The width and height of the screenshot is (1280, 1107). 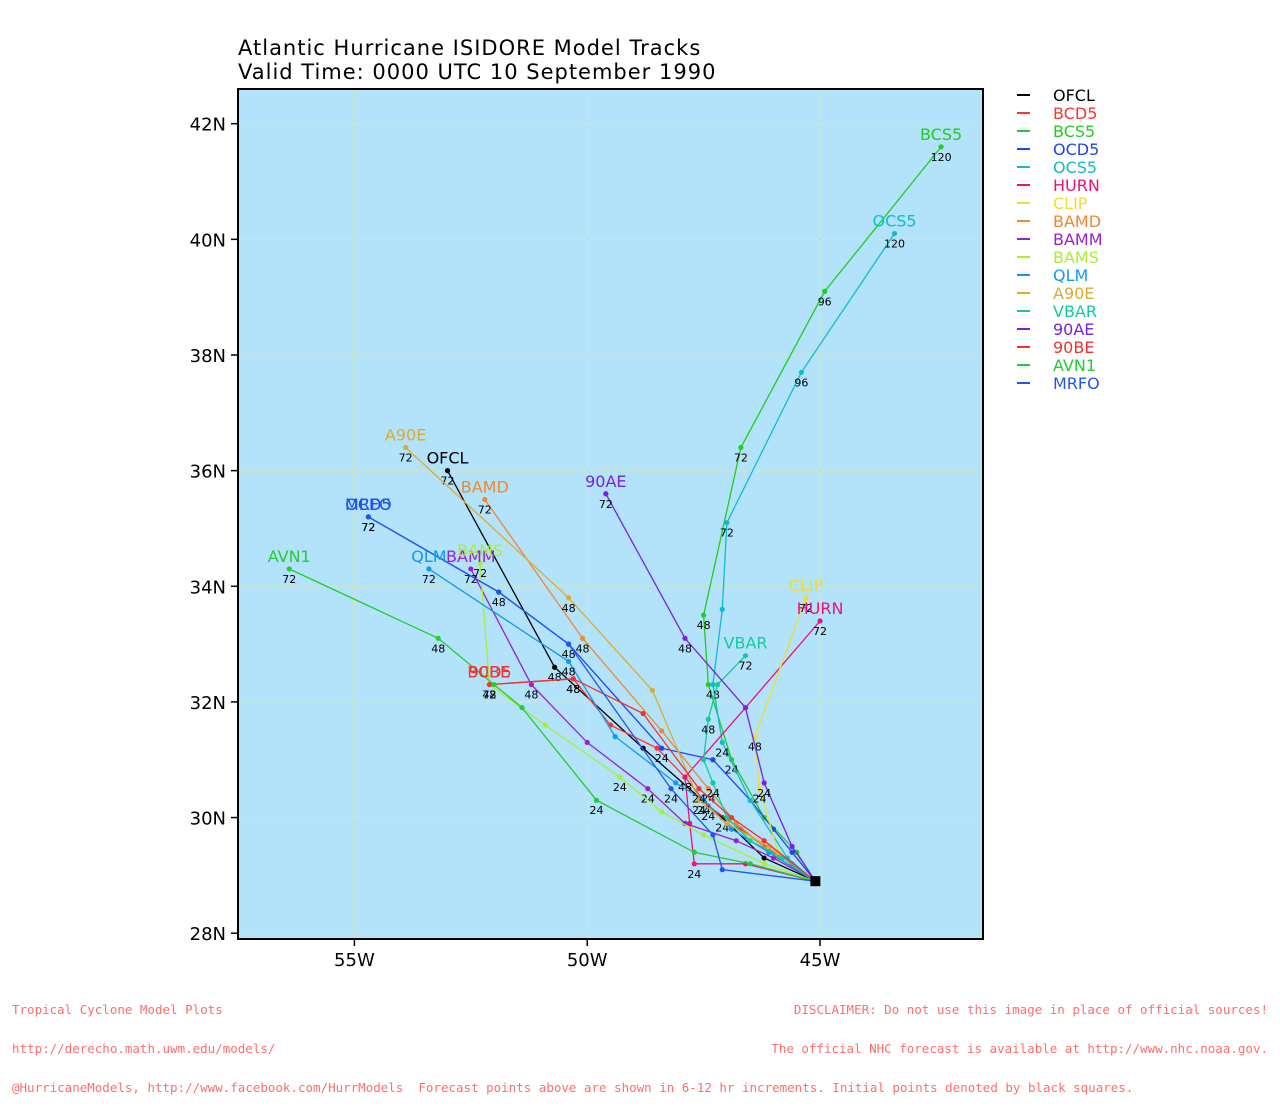 What do you see at coordinates (1056, 95) in the screenshot?
I see `legend-item-ofcl: OFCL` at bounding box center [1056, 95].